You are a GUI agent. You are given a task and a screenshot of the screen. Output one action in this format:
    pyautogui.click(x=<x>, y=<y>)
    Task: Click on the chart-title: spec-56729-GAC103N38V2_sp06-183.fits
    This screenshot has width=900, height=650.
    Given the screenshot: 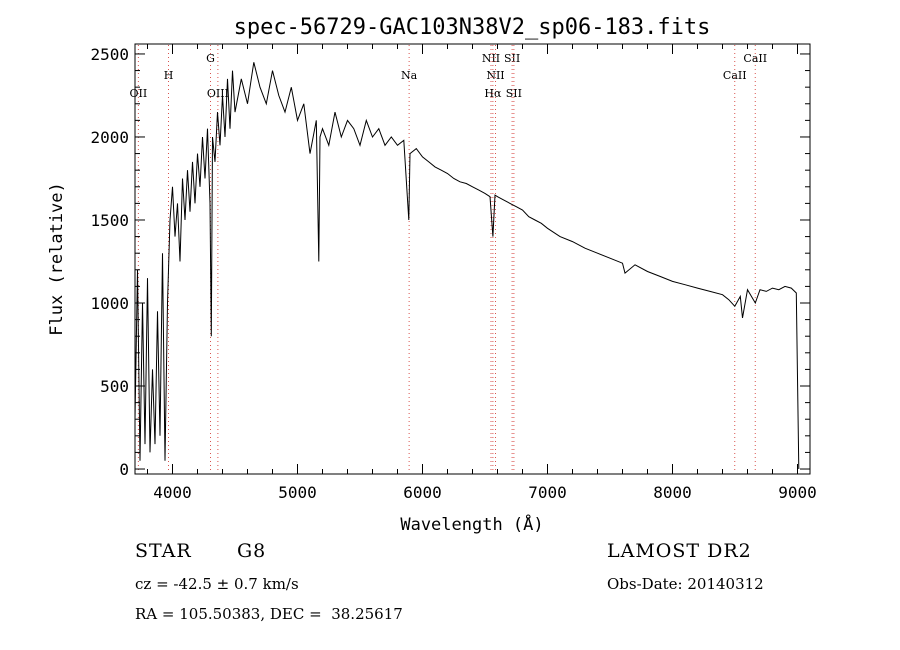 What is the action you would take?
    pyautogui.click(x=472, y=27)
    